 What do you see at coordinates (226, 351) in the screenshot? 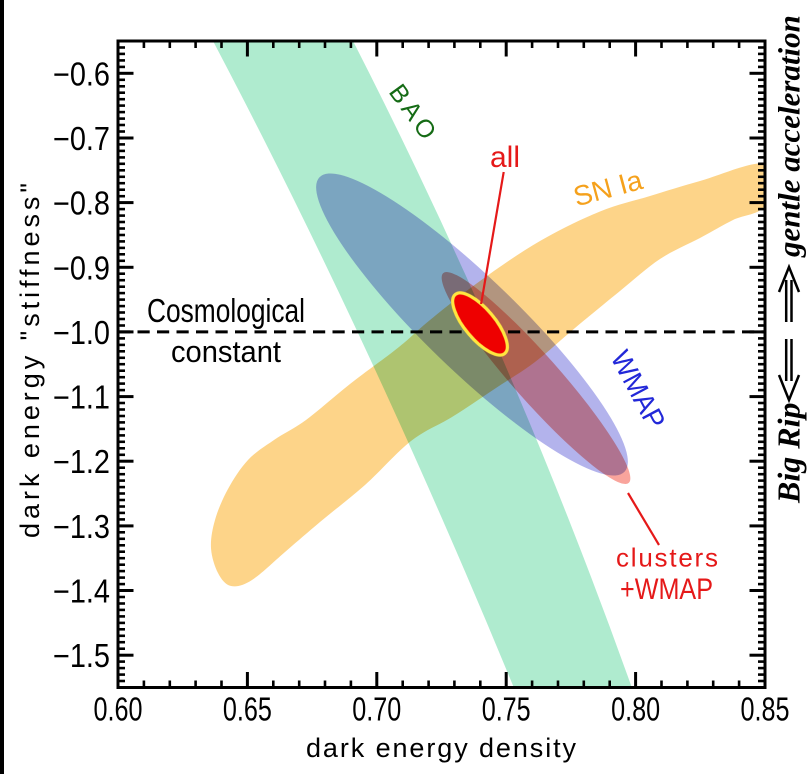
I see `svg-text: constant` at bounding box center [226, 351].